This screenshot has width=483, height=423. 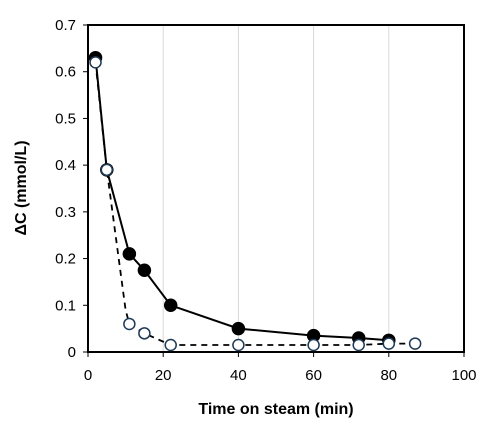 What do you see at coordinates (238, 375) in the screenshot?
I see `x-tick-label-2: 40` at bounding box center [238, 375].